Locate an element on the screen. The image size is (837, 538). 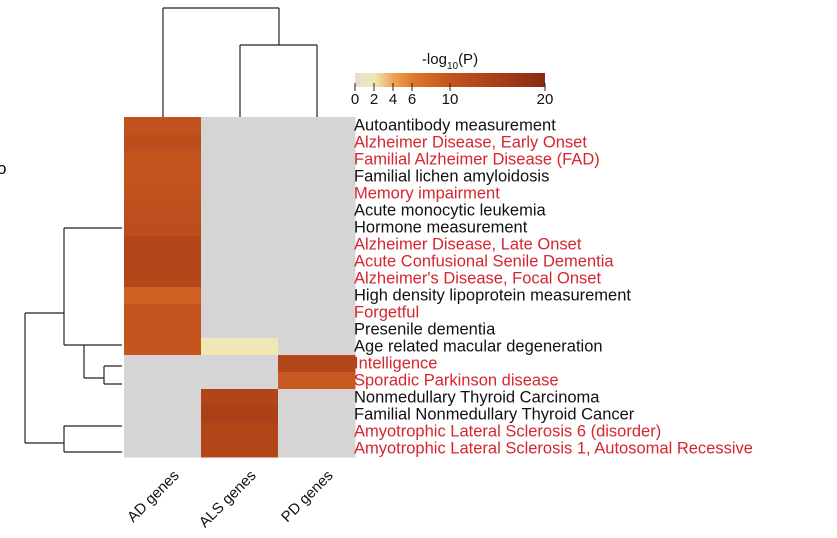
column-label: ALS genes is located at coordinates (228, 499).